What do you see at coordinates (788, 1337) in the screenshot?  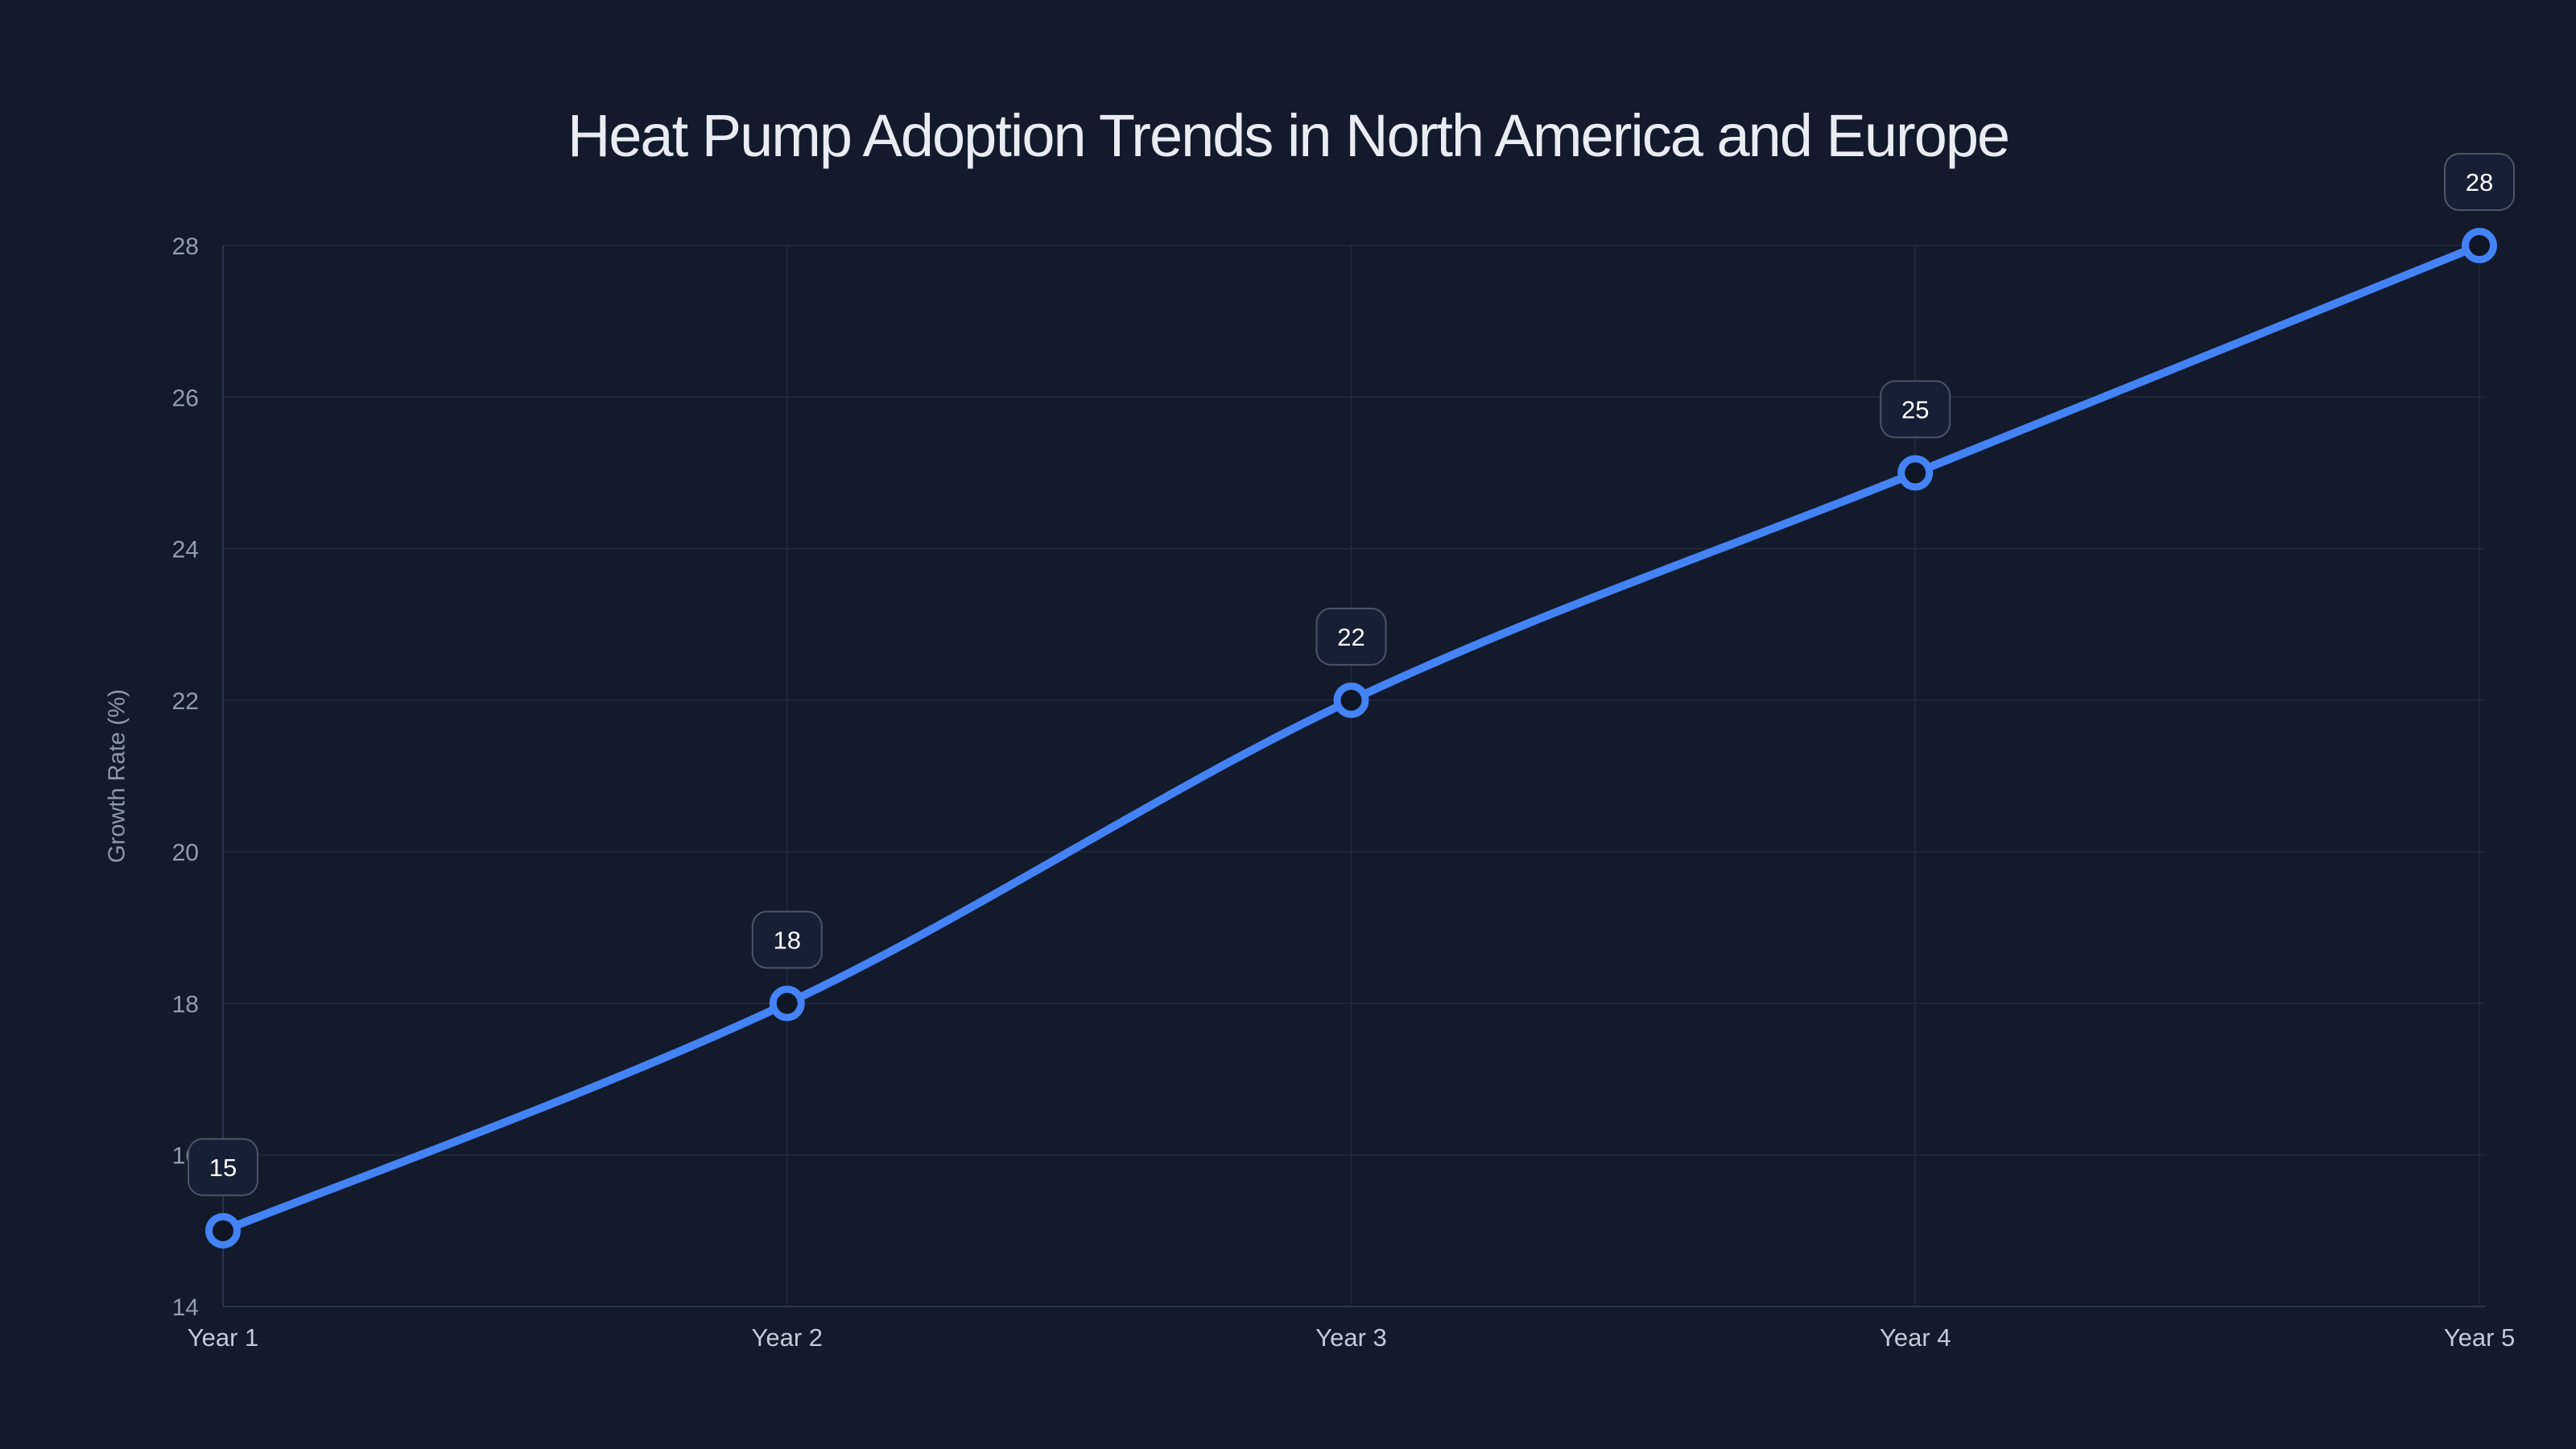 I see `x-tick-label: Year 2` at bounding box center [788, 1337].